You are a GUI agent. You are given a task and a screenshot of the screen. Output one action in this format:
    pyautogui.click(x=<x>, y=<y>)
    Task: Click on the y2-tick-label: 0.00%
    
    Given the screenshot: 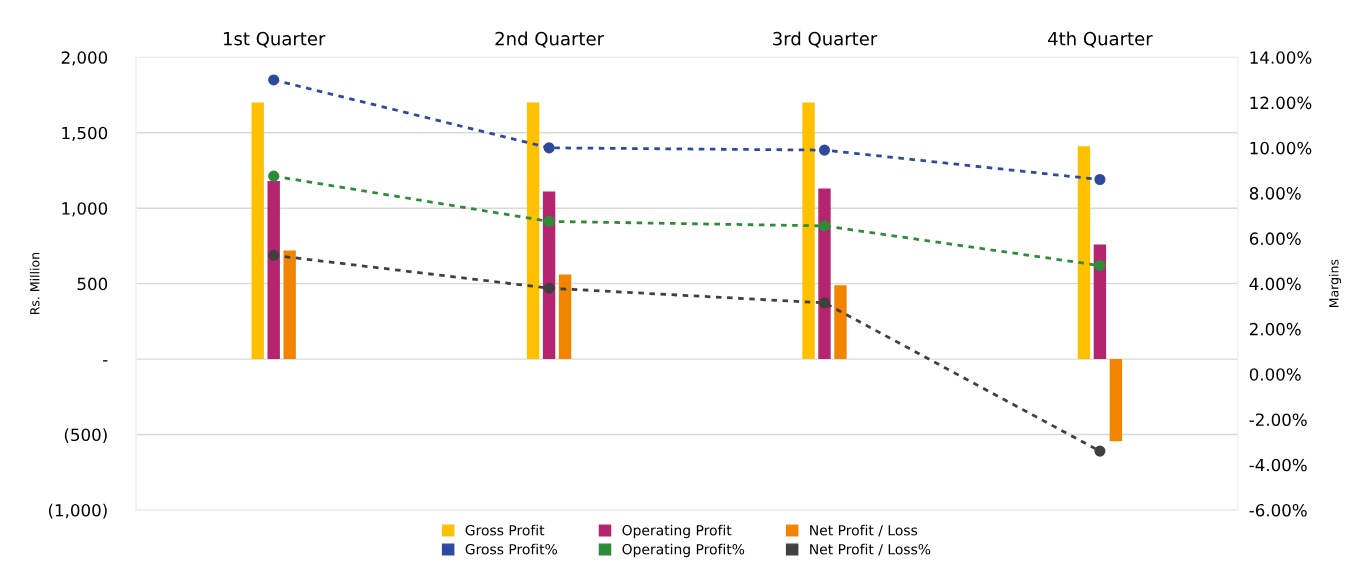 What is the action you would take?
    pyautogui.click(x=1275, y=374)
    